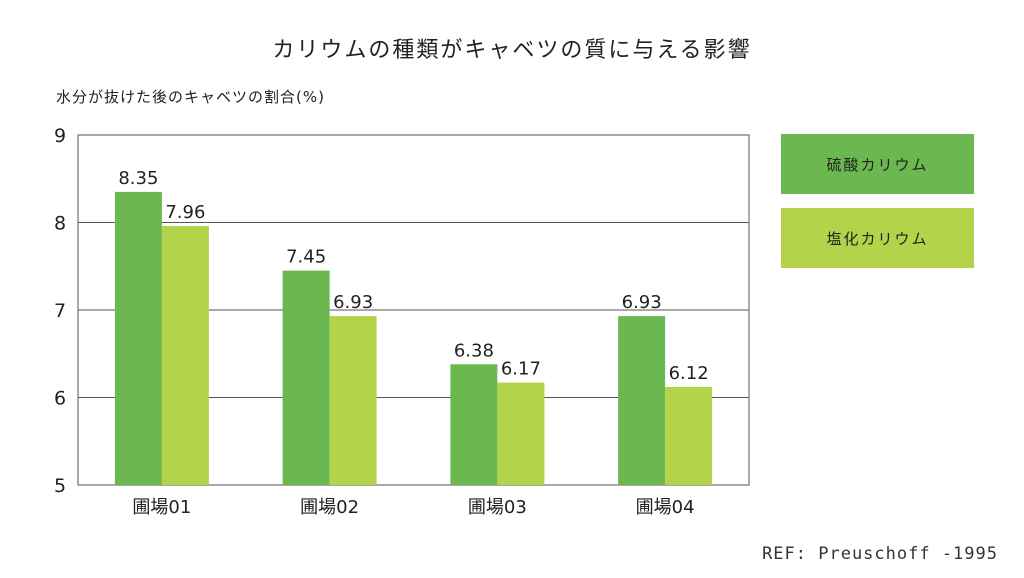 The height and width of the screenshot is (578, 1024). I want to click on legend-item-potassium-chloride: 塩化カリウム, so click(877, 238).